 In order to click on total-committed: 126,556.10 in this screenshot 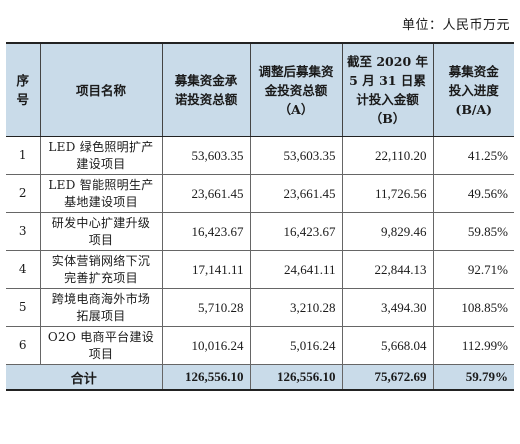, I will do `click(206, 377)`.